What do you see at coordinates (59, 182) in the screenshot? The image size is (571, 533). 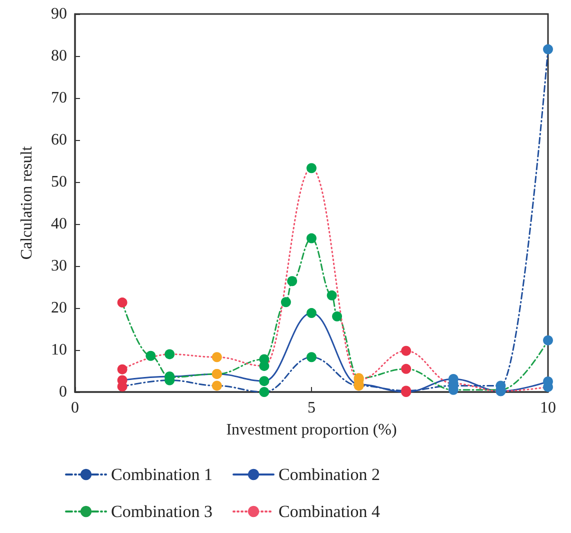 I see `y-tick-label: 50` at bounding box center [59, 182].